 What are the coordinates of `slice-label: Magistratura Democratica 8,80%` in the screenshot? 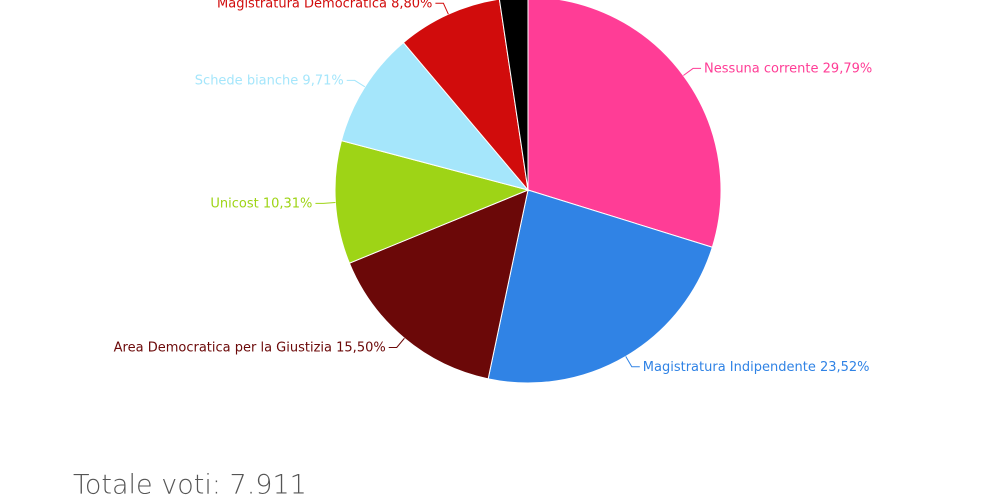 It's located at (324, 5).